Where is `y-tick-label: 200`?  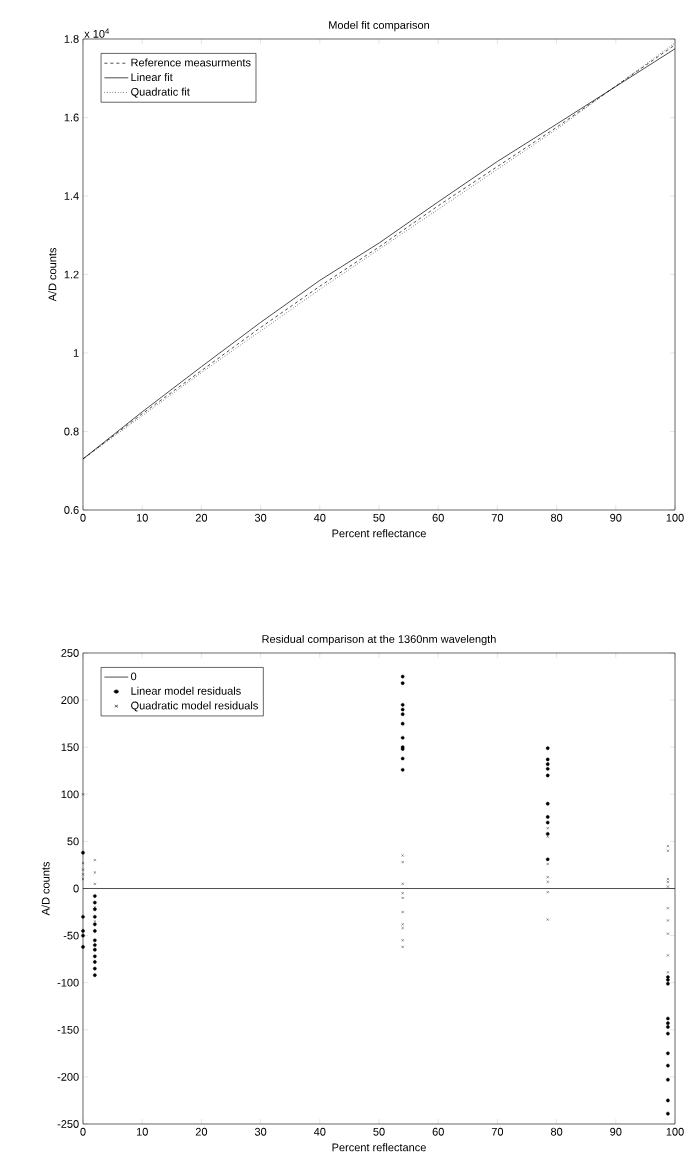 y-tick-label: 200 is located at coordinates (70, 700).